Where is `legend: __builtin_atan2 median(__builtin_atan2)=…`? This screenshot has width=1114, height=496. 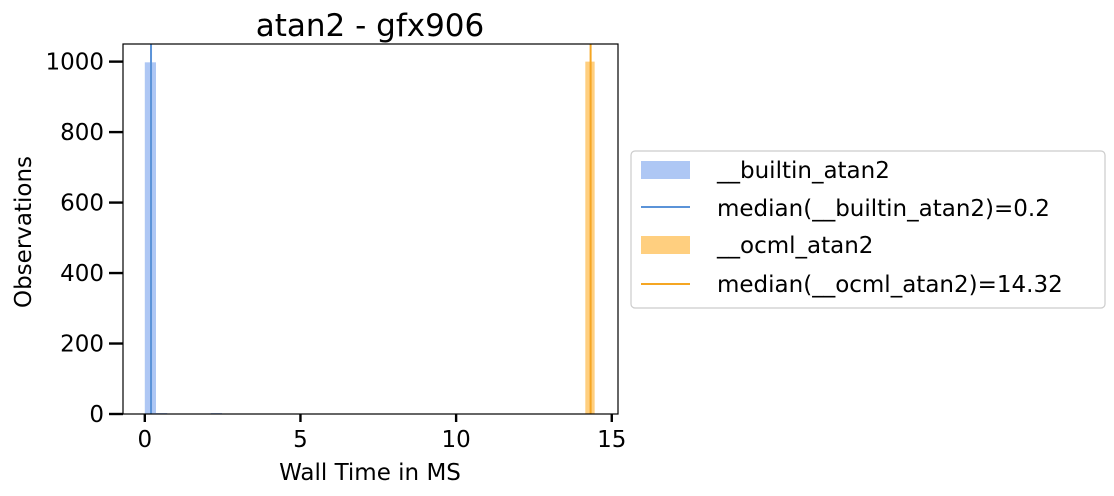
legend: __builtin_atan2 median(__builtin_atan2)=… is located at coordinates (868, 229).